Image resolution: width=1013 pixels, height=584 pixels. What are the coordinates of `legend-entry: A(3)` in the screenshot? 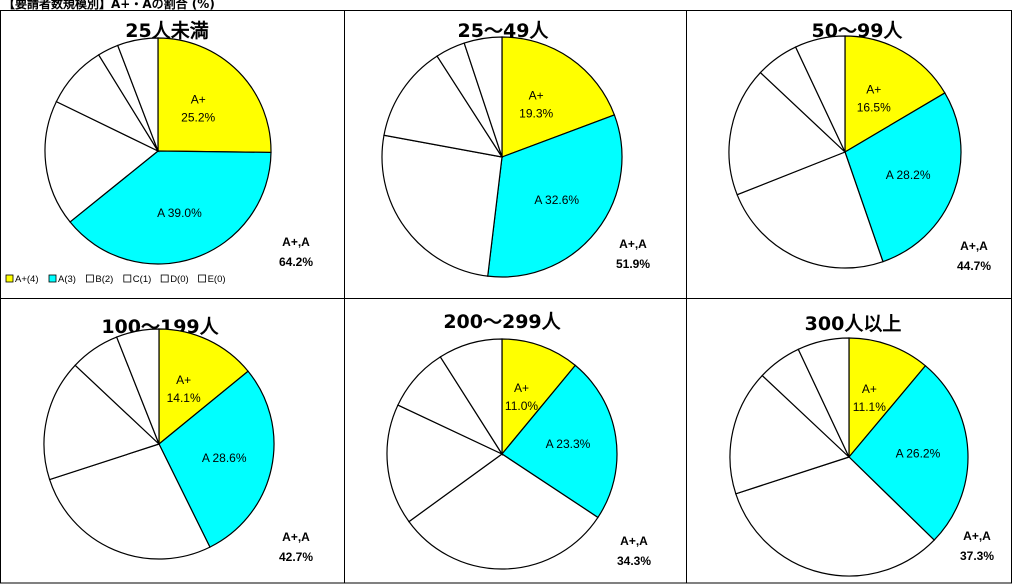 It's located at (67, 279).